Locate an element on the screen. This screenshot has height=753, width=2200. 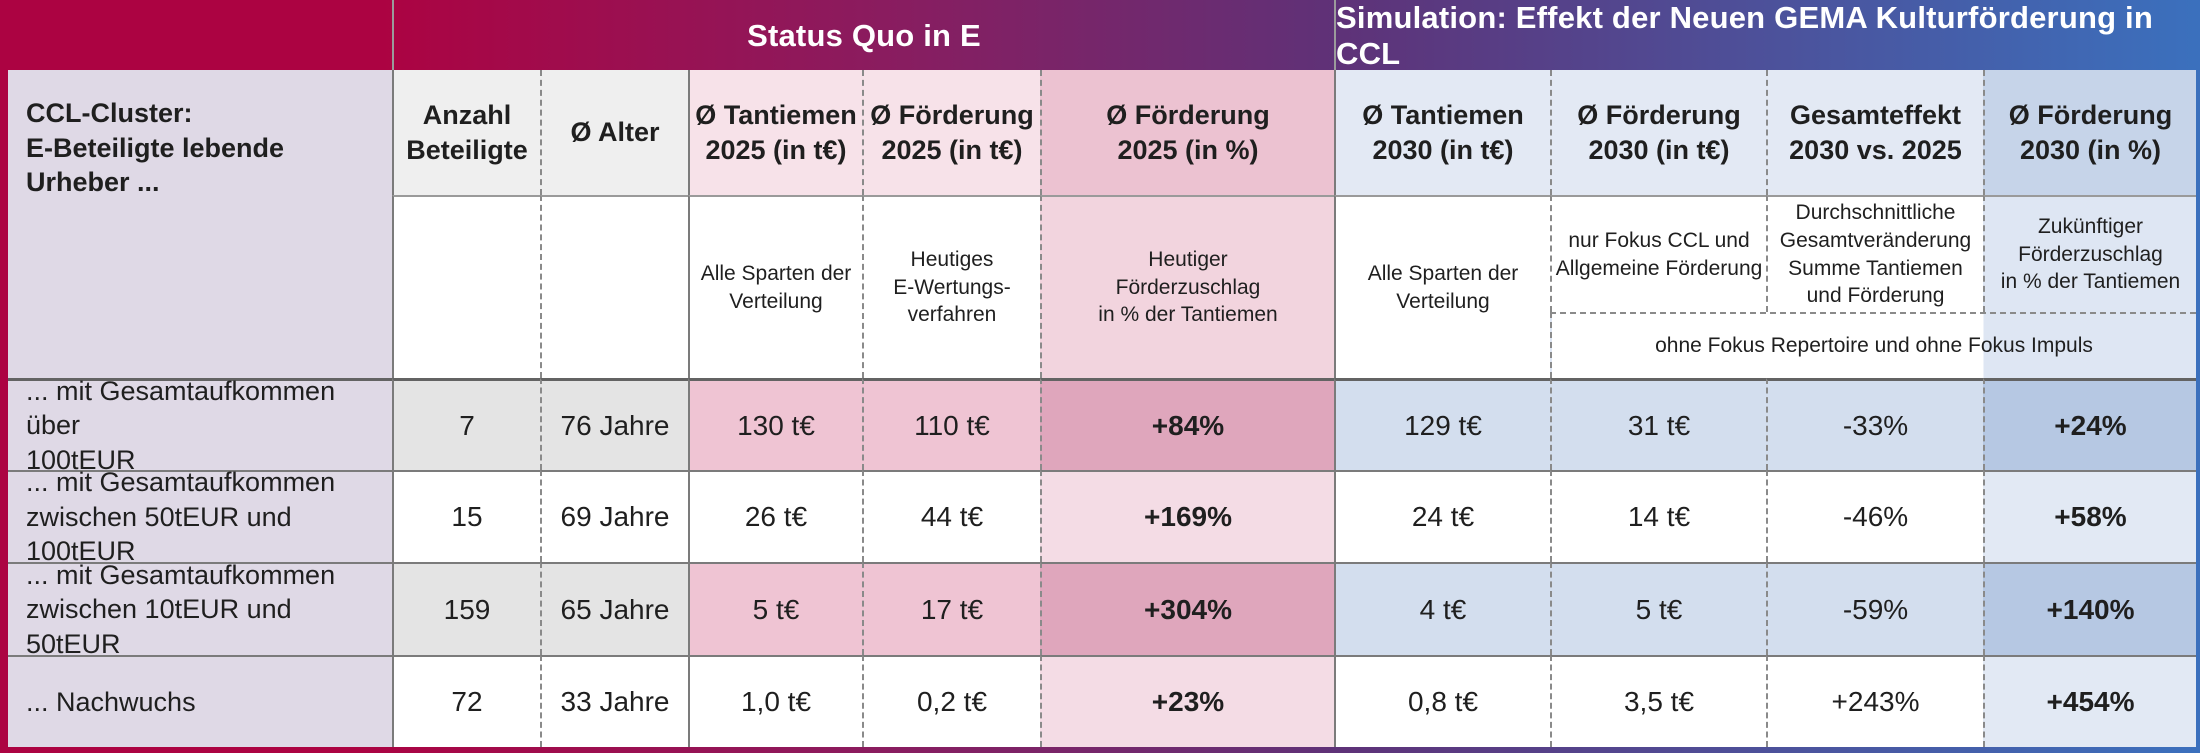
value-foerderung-2025: 17 t€ is located at coordinates (951, 608).